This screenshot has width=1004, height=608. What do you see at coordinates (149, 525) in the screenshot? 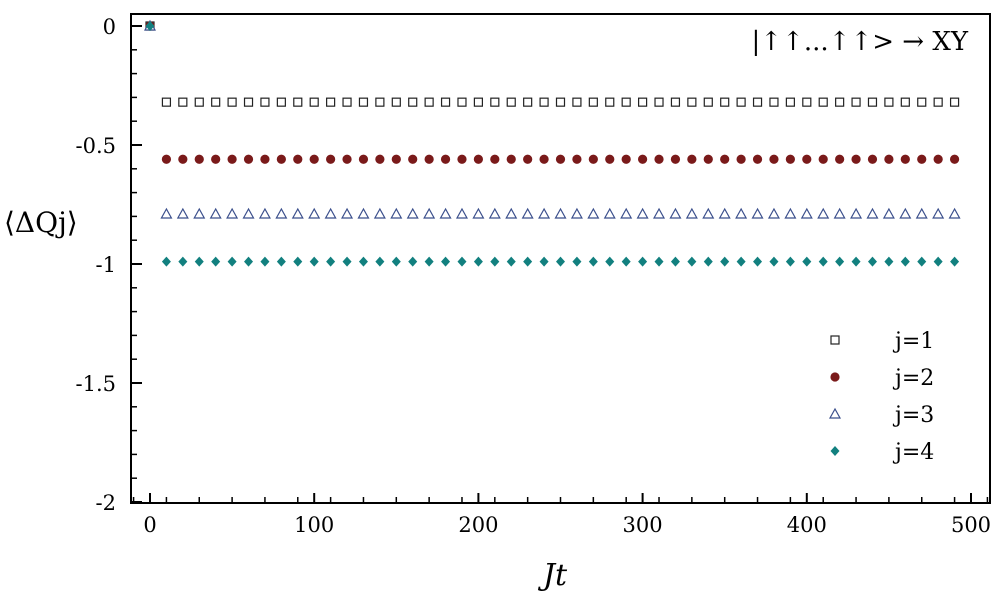
I see `x-tick-label: 0` at bounding box center [149, 525].